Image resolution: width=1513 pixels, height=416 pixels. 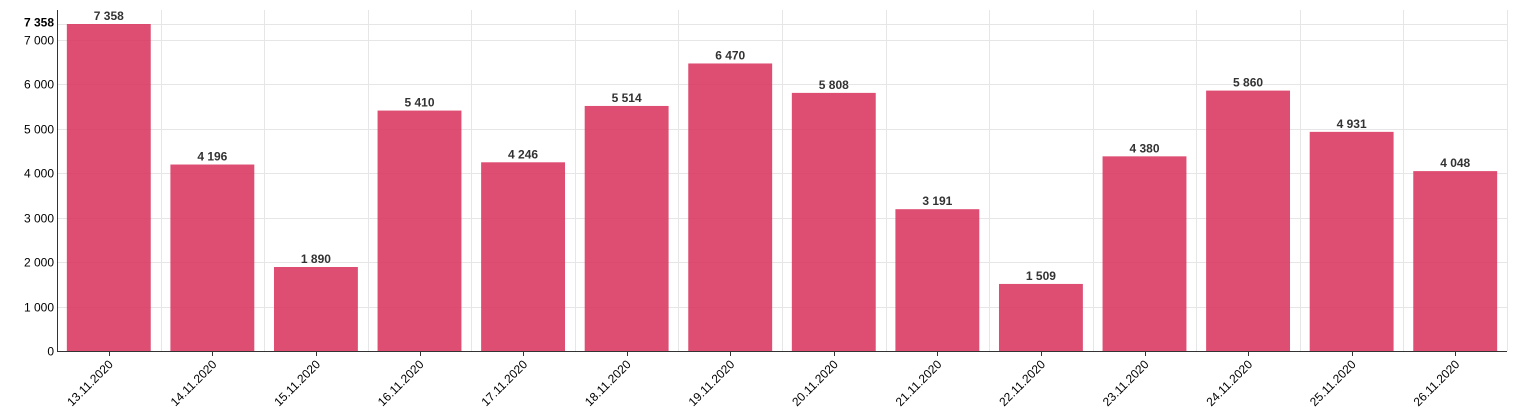 What do you see at coordinates (39, 85) in the screenshot?
I see `y-tick-label: 6 000` at bounding box center [39, 85].